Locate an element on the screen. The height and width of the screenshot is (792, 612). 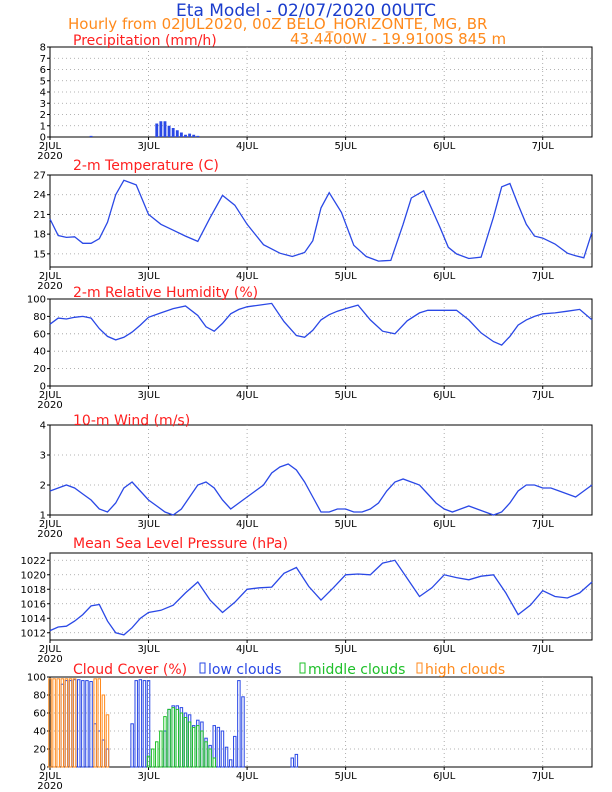
panel-title: Mean Sea Level Pressure (hPa) is located at coordinates (180, 544).